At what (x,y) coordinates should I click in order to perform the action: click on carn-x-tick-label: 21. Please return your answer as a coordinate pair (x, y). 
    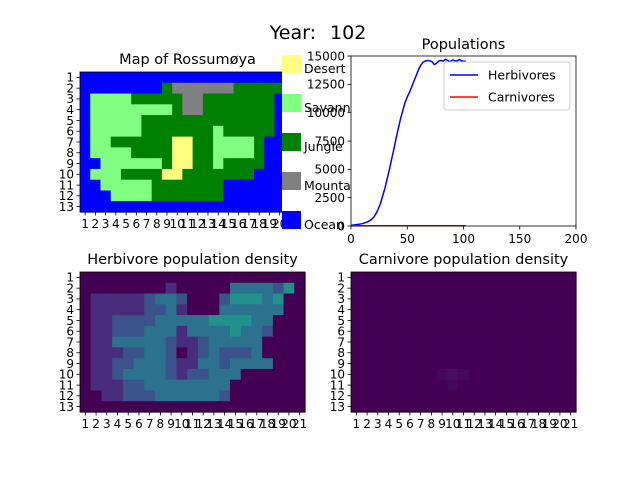
    Looking at the image, I should click on (570, 424).